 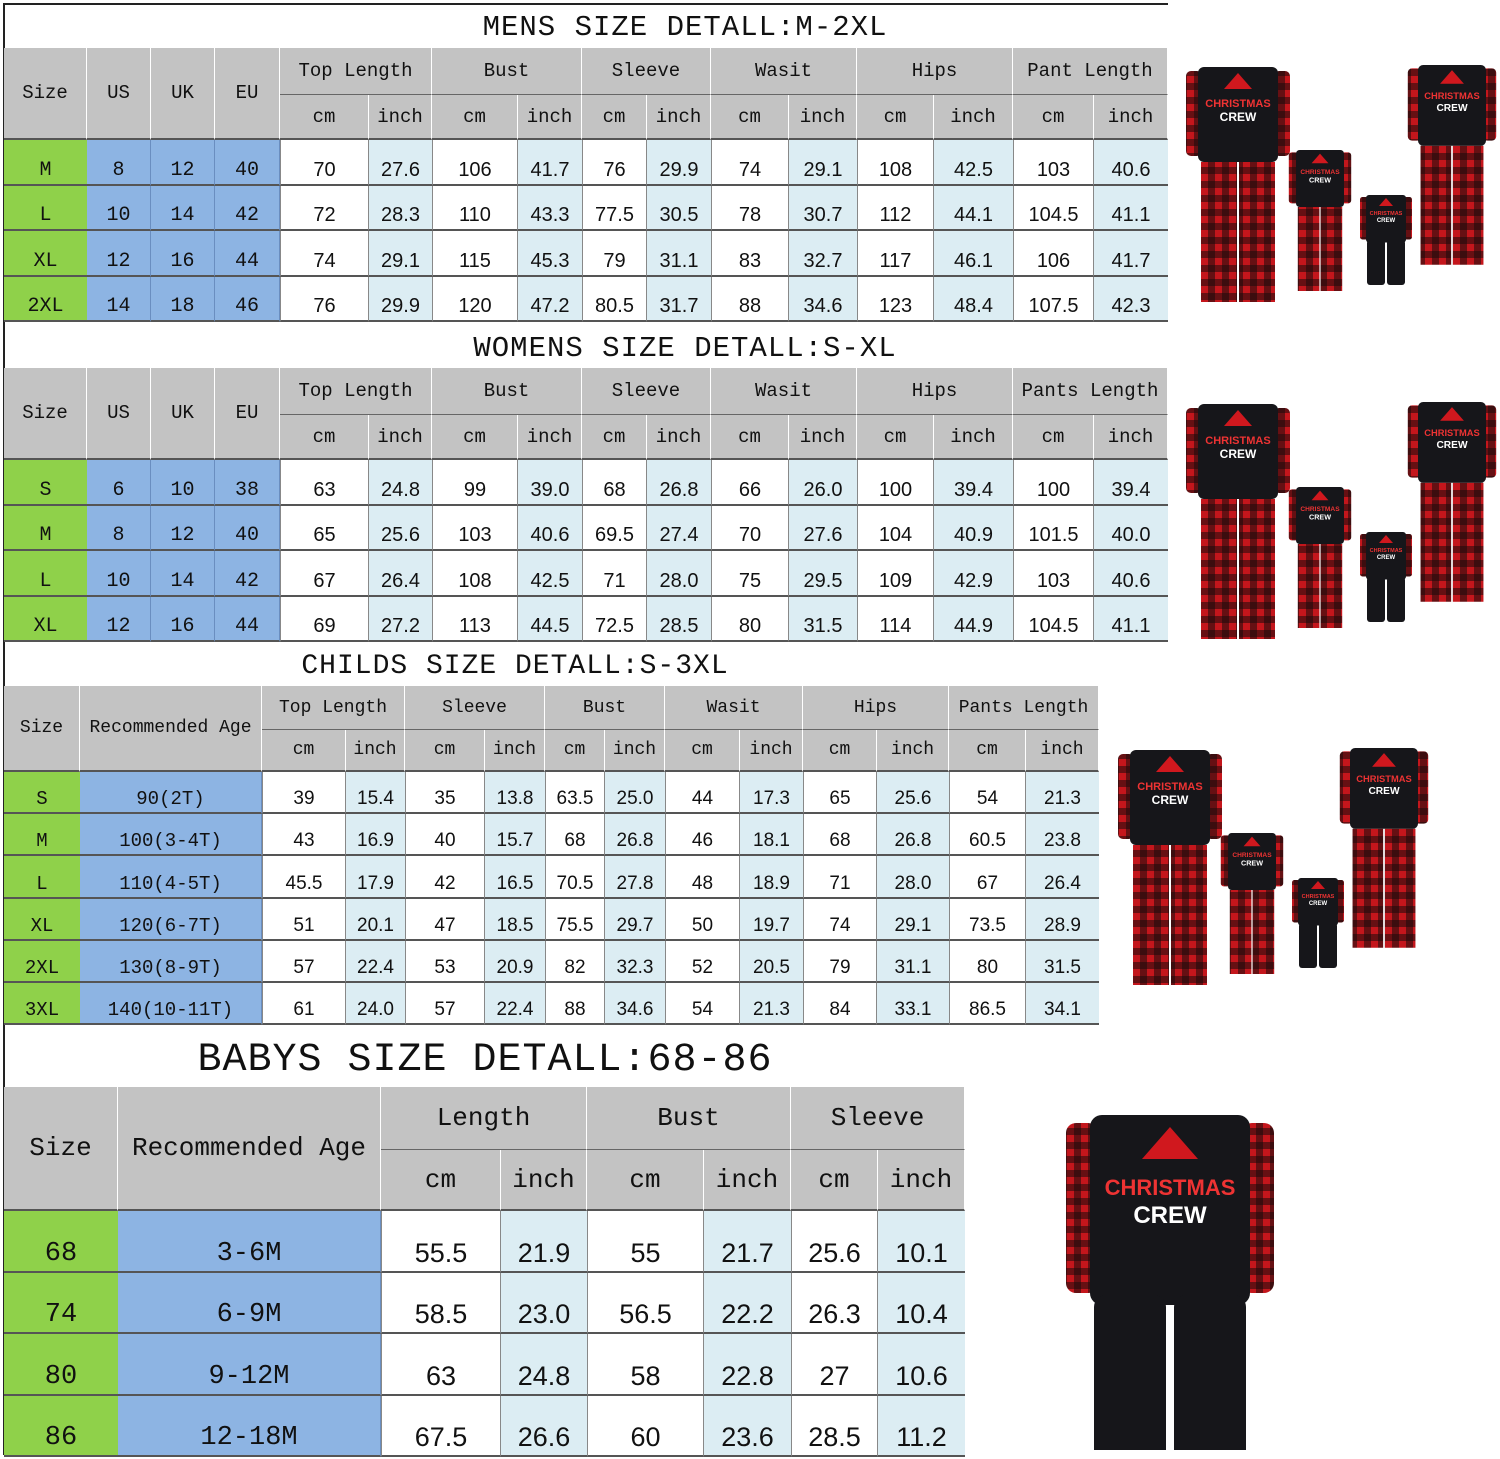 What do you see at coordinates (987, 961) in the screenshot?
I see `table-cell: 80` at bounding box center [987, 961].